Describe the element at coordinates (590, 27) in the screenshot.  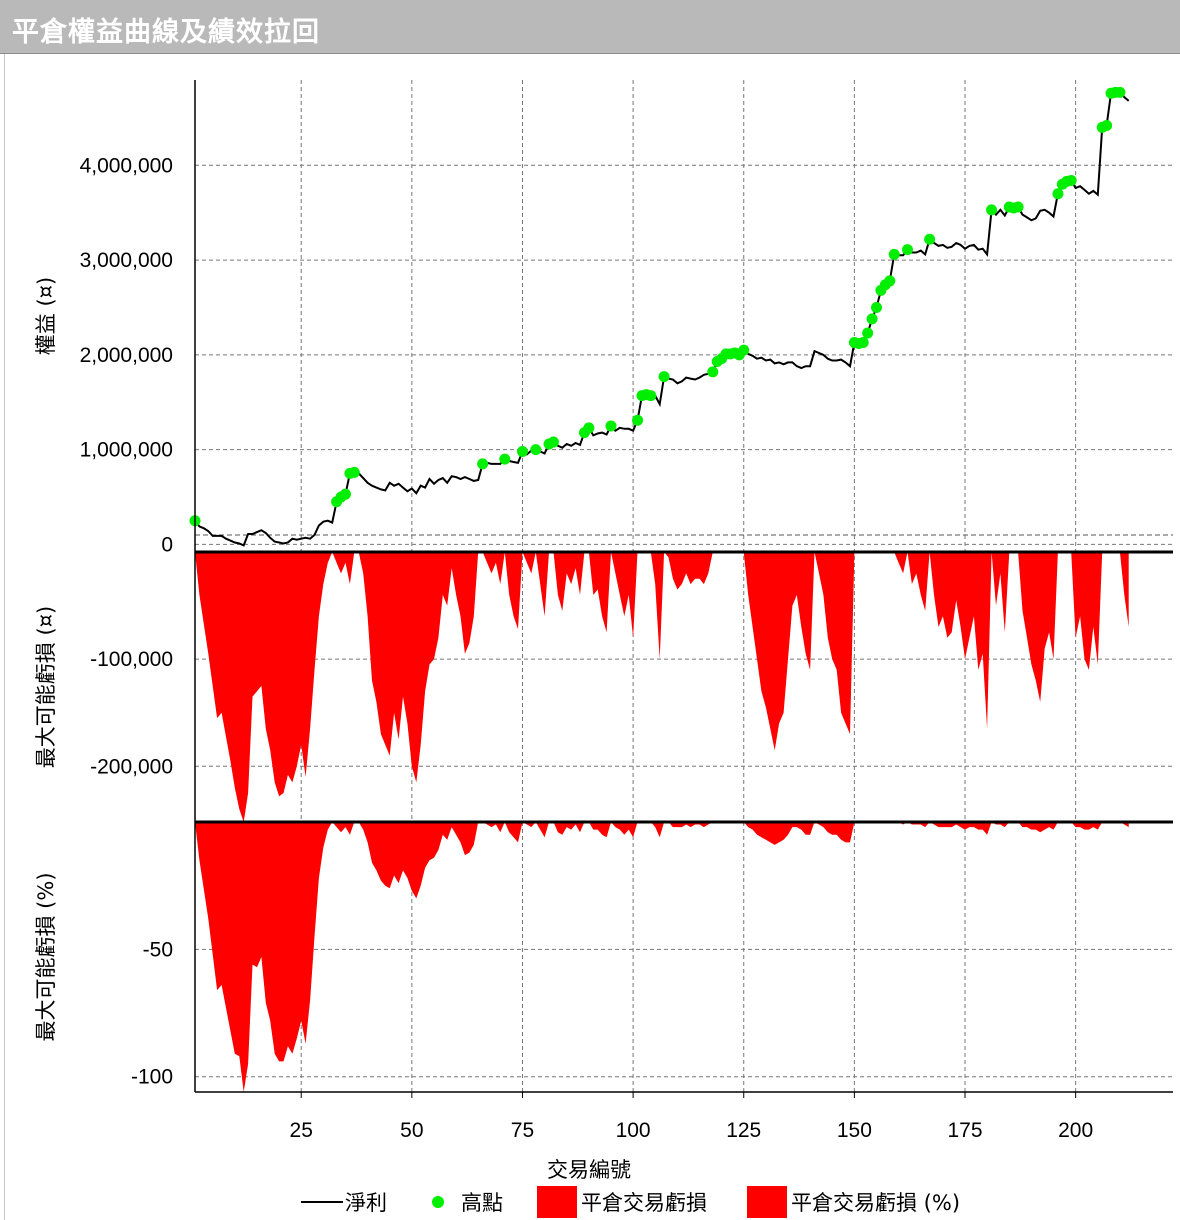
I see `chart-title-bar: 平倉權益曲線及績效拉回` at that location.